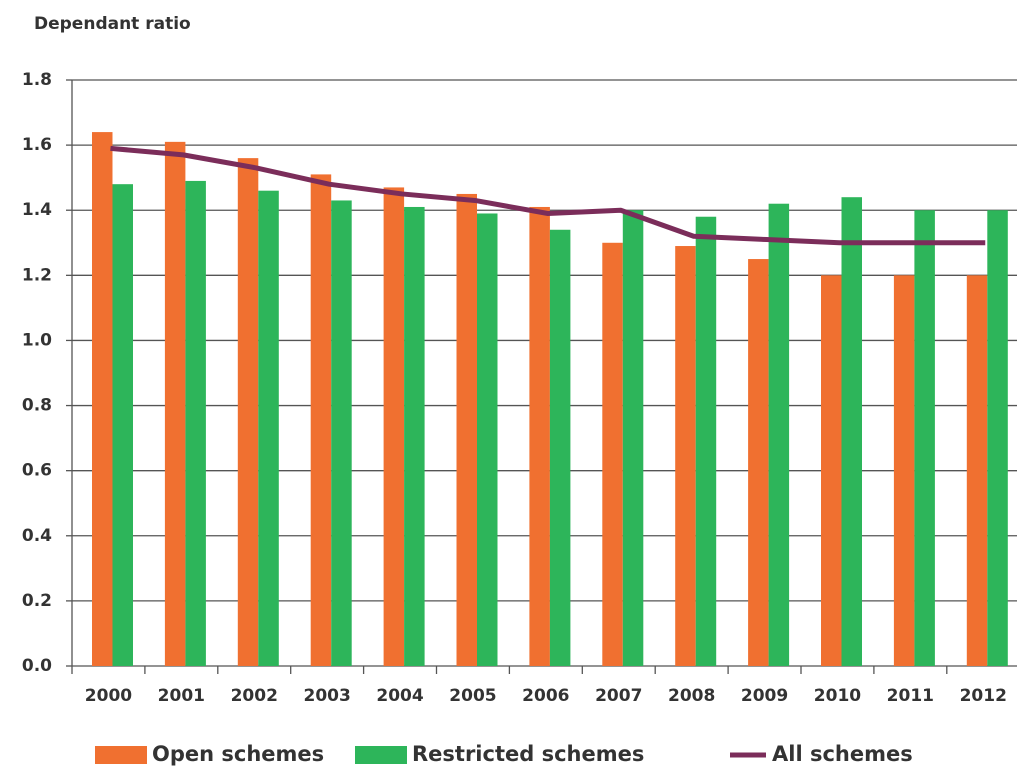  Describe the element at coordinates (528, 754) in the screenshot. I see `legend-label: Restricted schemes` at that location.